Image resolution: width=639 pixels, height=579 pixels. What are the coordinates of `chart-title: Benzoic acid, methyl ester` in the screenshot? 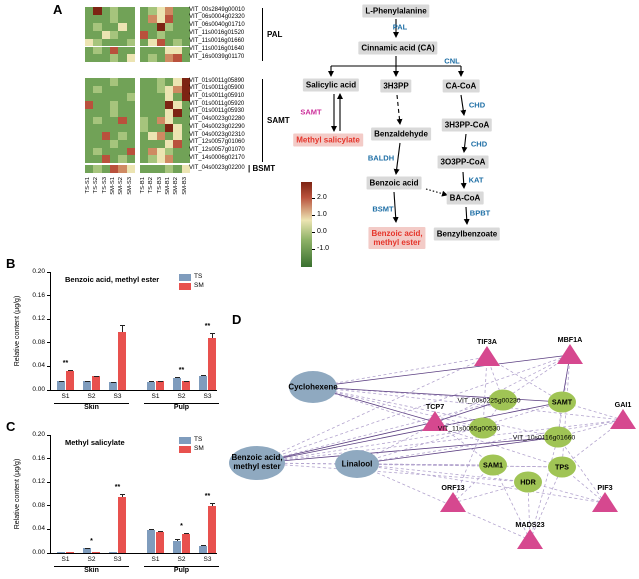 It's located at (112, 279).